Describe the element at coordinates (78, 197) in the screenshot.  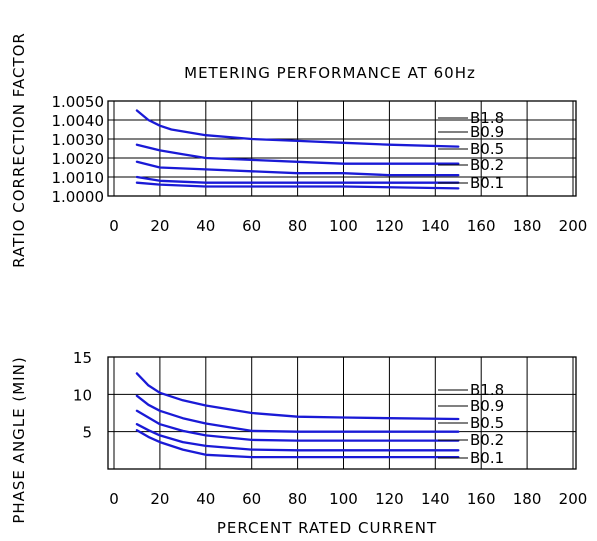
I see `y-tick-label: 1.0000` at that location.